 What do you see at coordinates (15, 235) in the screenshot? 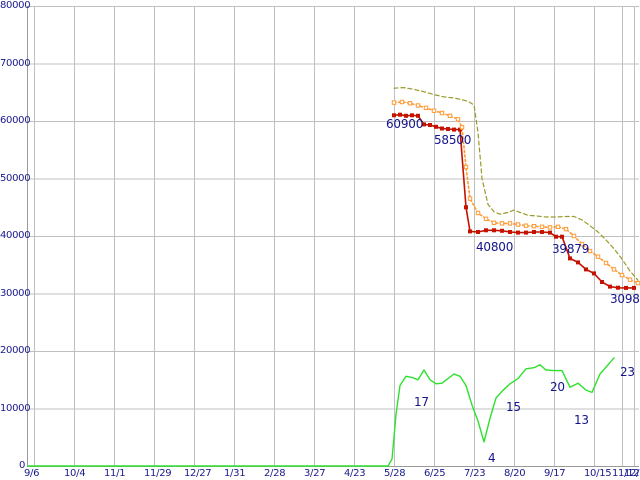
I see `y-axis-tick-label: 40000` at bounding box center [15, 235].